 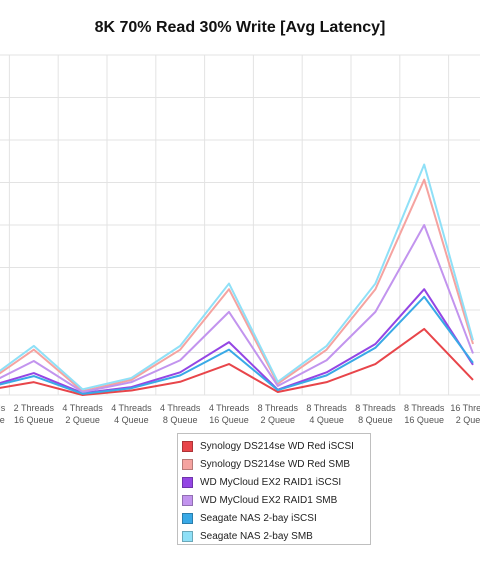 What do you see at coordinates (34, 414) in the screenshot?
I see `x-tick-label: 2 Threads 16 Queue` at bounding box center [34, 414].